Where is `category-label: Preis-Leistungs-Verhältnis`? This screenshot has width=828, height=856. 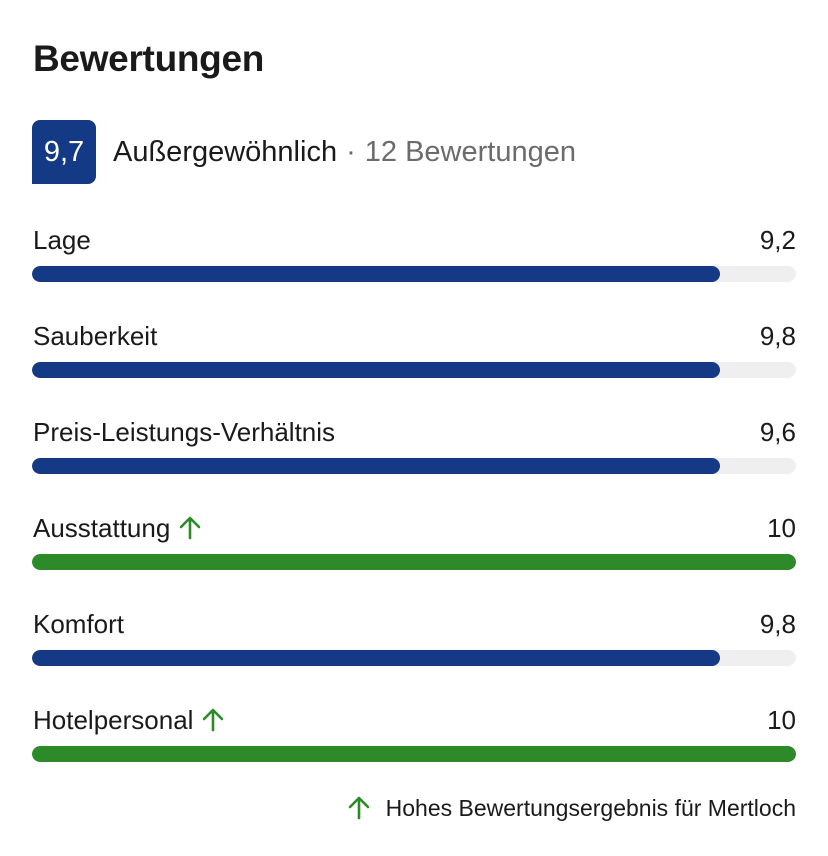 category-label: Preis-Leistungs-Verhältnis is located at coordinates (184, 431).